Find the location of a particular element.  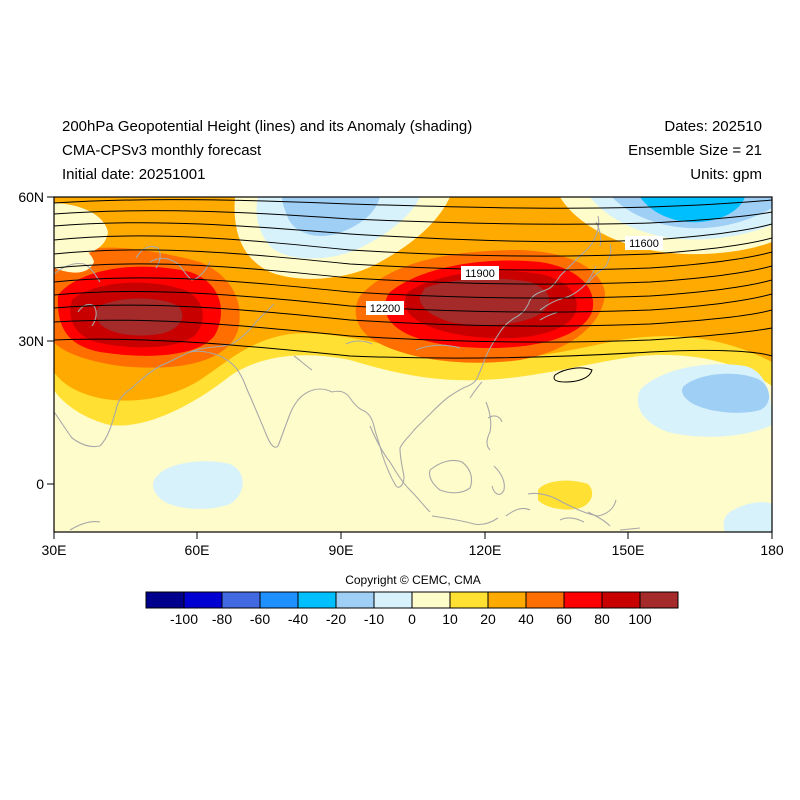

colorbar-label: 40 is located at coordinates (526, 619).